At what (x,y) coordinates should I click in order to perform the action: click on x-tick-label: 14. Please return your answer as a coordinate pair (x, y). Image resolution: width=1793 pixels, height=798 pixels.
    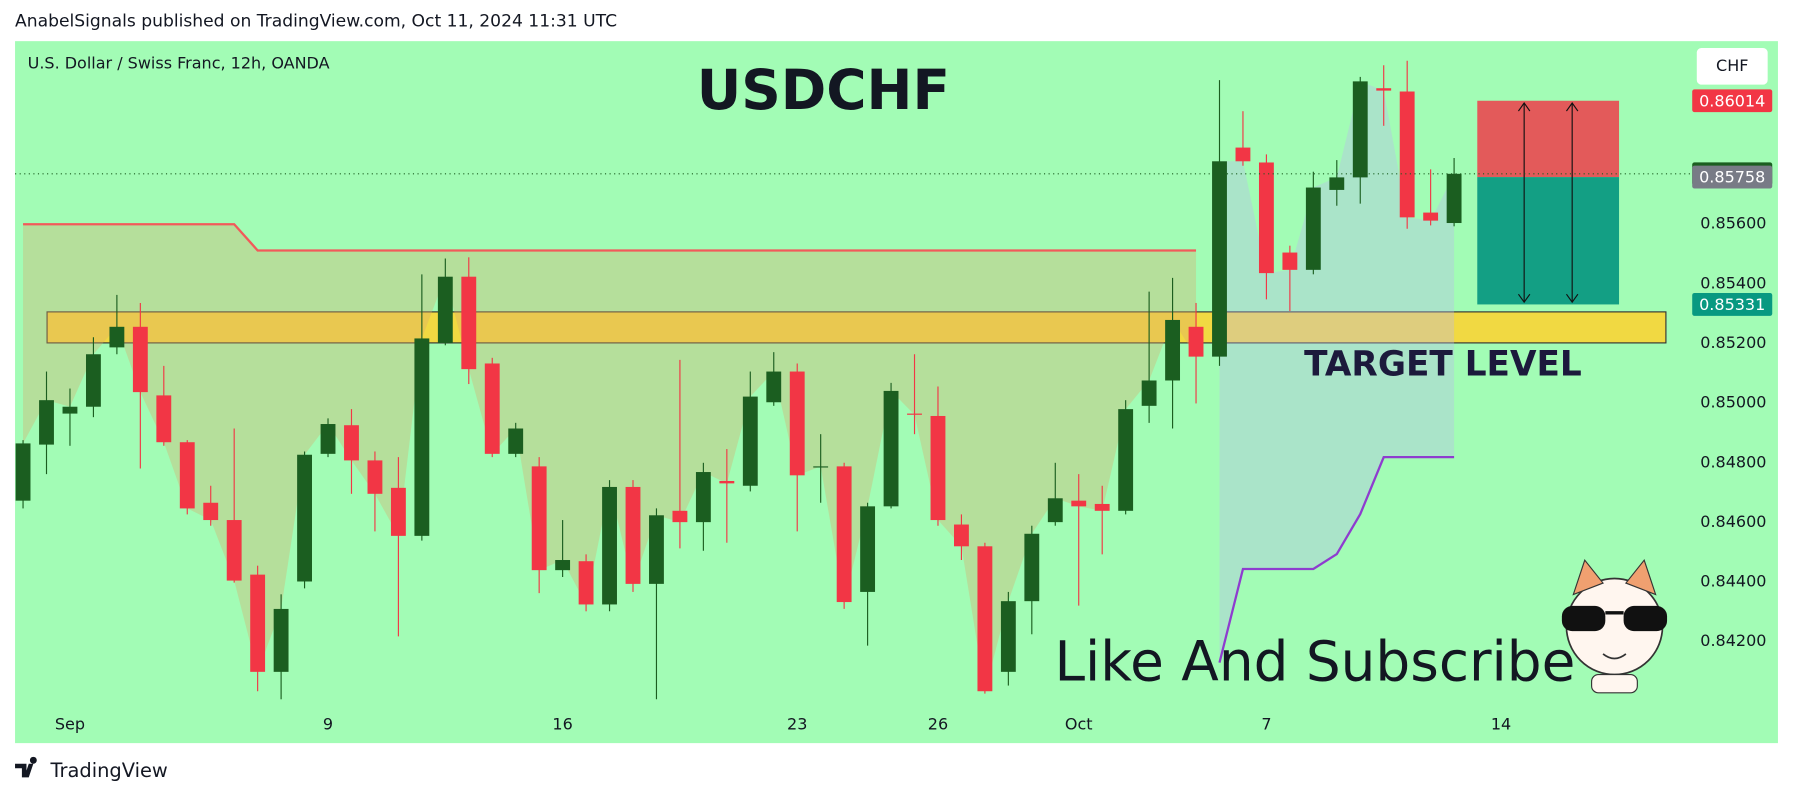
    Looking at the image, I should click on (1501, 723).